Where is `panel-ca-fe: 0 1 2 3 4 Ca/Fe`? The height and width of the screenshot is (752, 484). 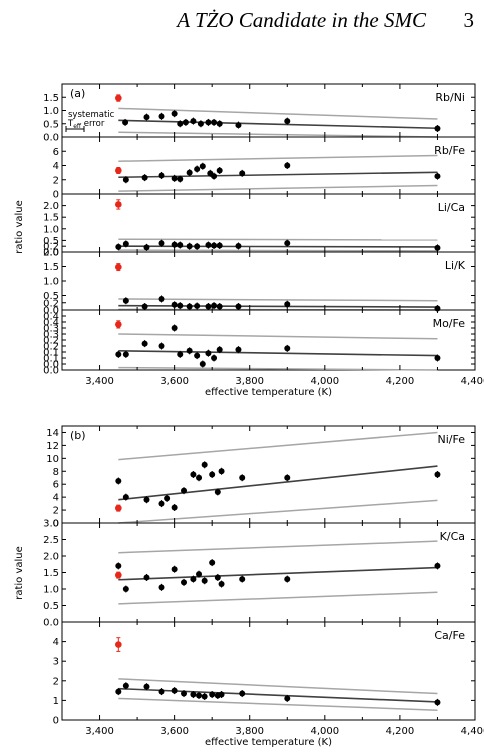 panel-ca-fe: 0 1 2 3 4 Ca/Fe is located at coordinates (264, 674).